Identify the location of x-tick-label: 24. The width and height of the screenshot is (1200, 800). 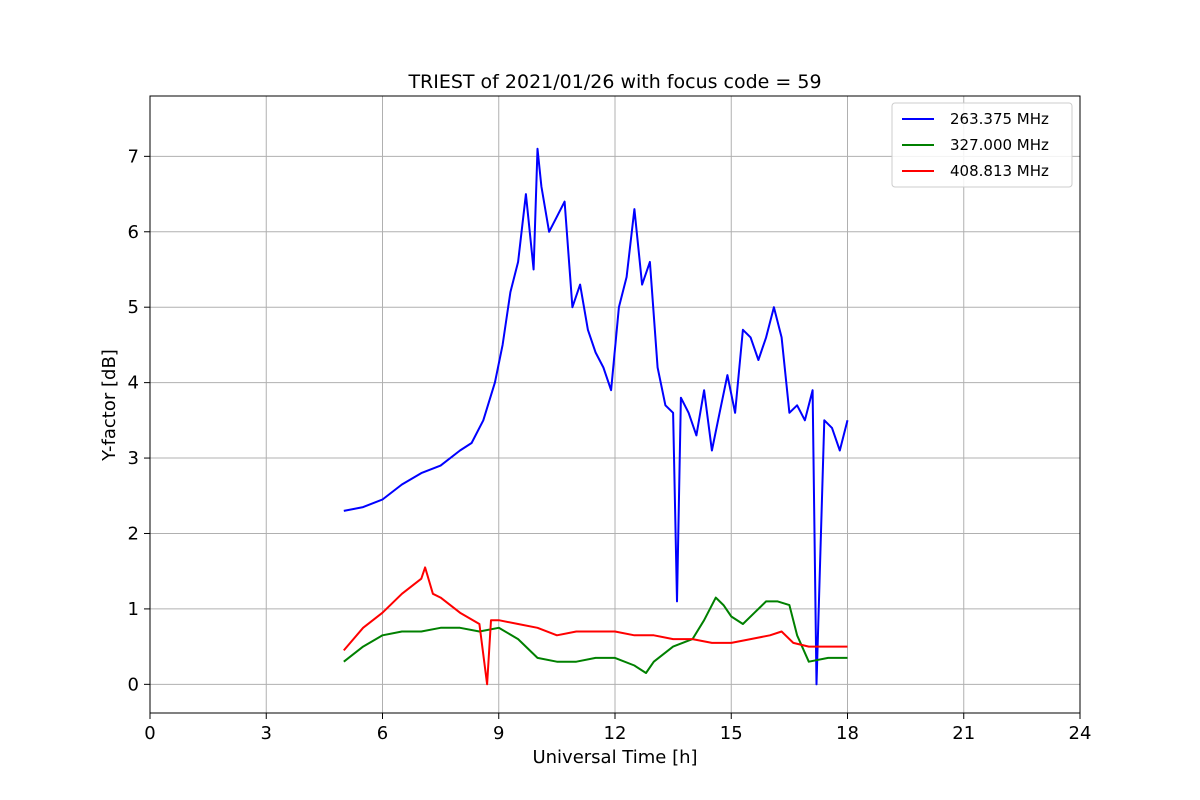
(1080, 733).